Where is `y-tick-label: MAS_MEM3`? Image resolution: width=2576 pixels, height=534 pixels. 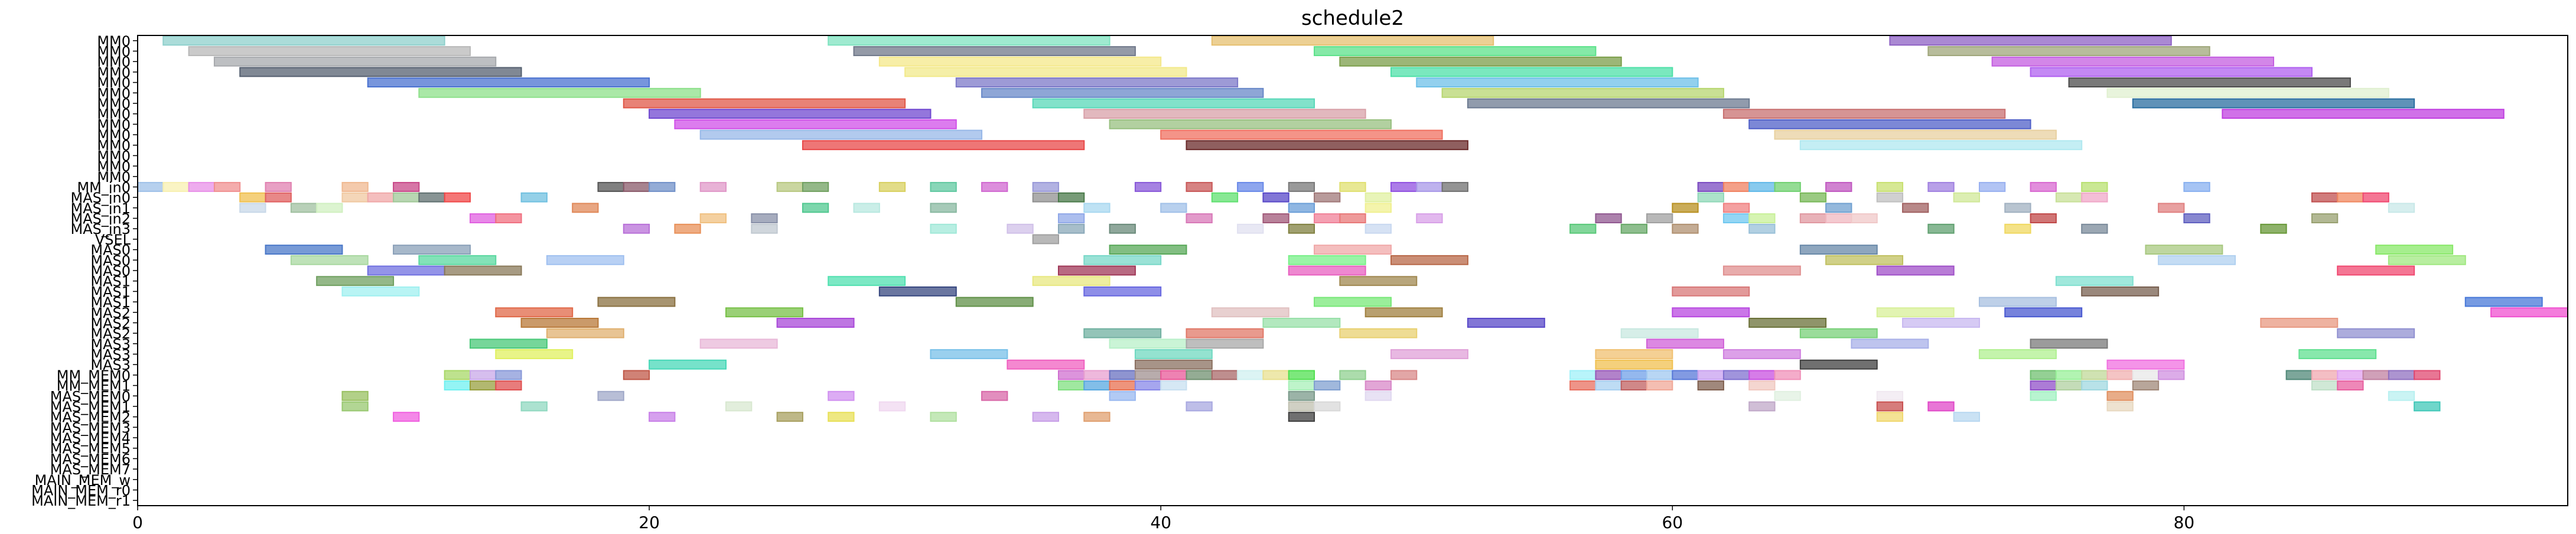 y-tick-label: MAS_MEM3 is located at coordinates (90, 427).